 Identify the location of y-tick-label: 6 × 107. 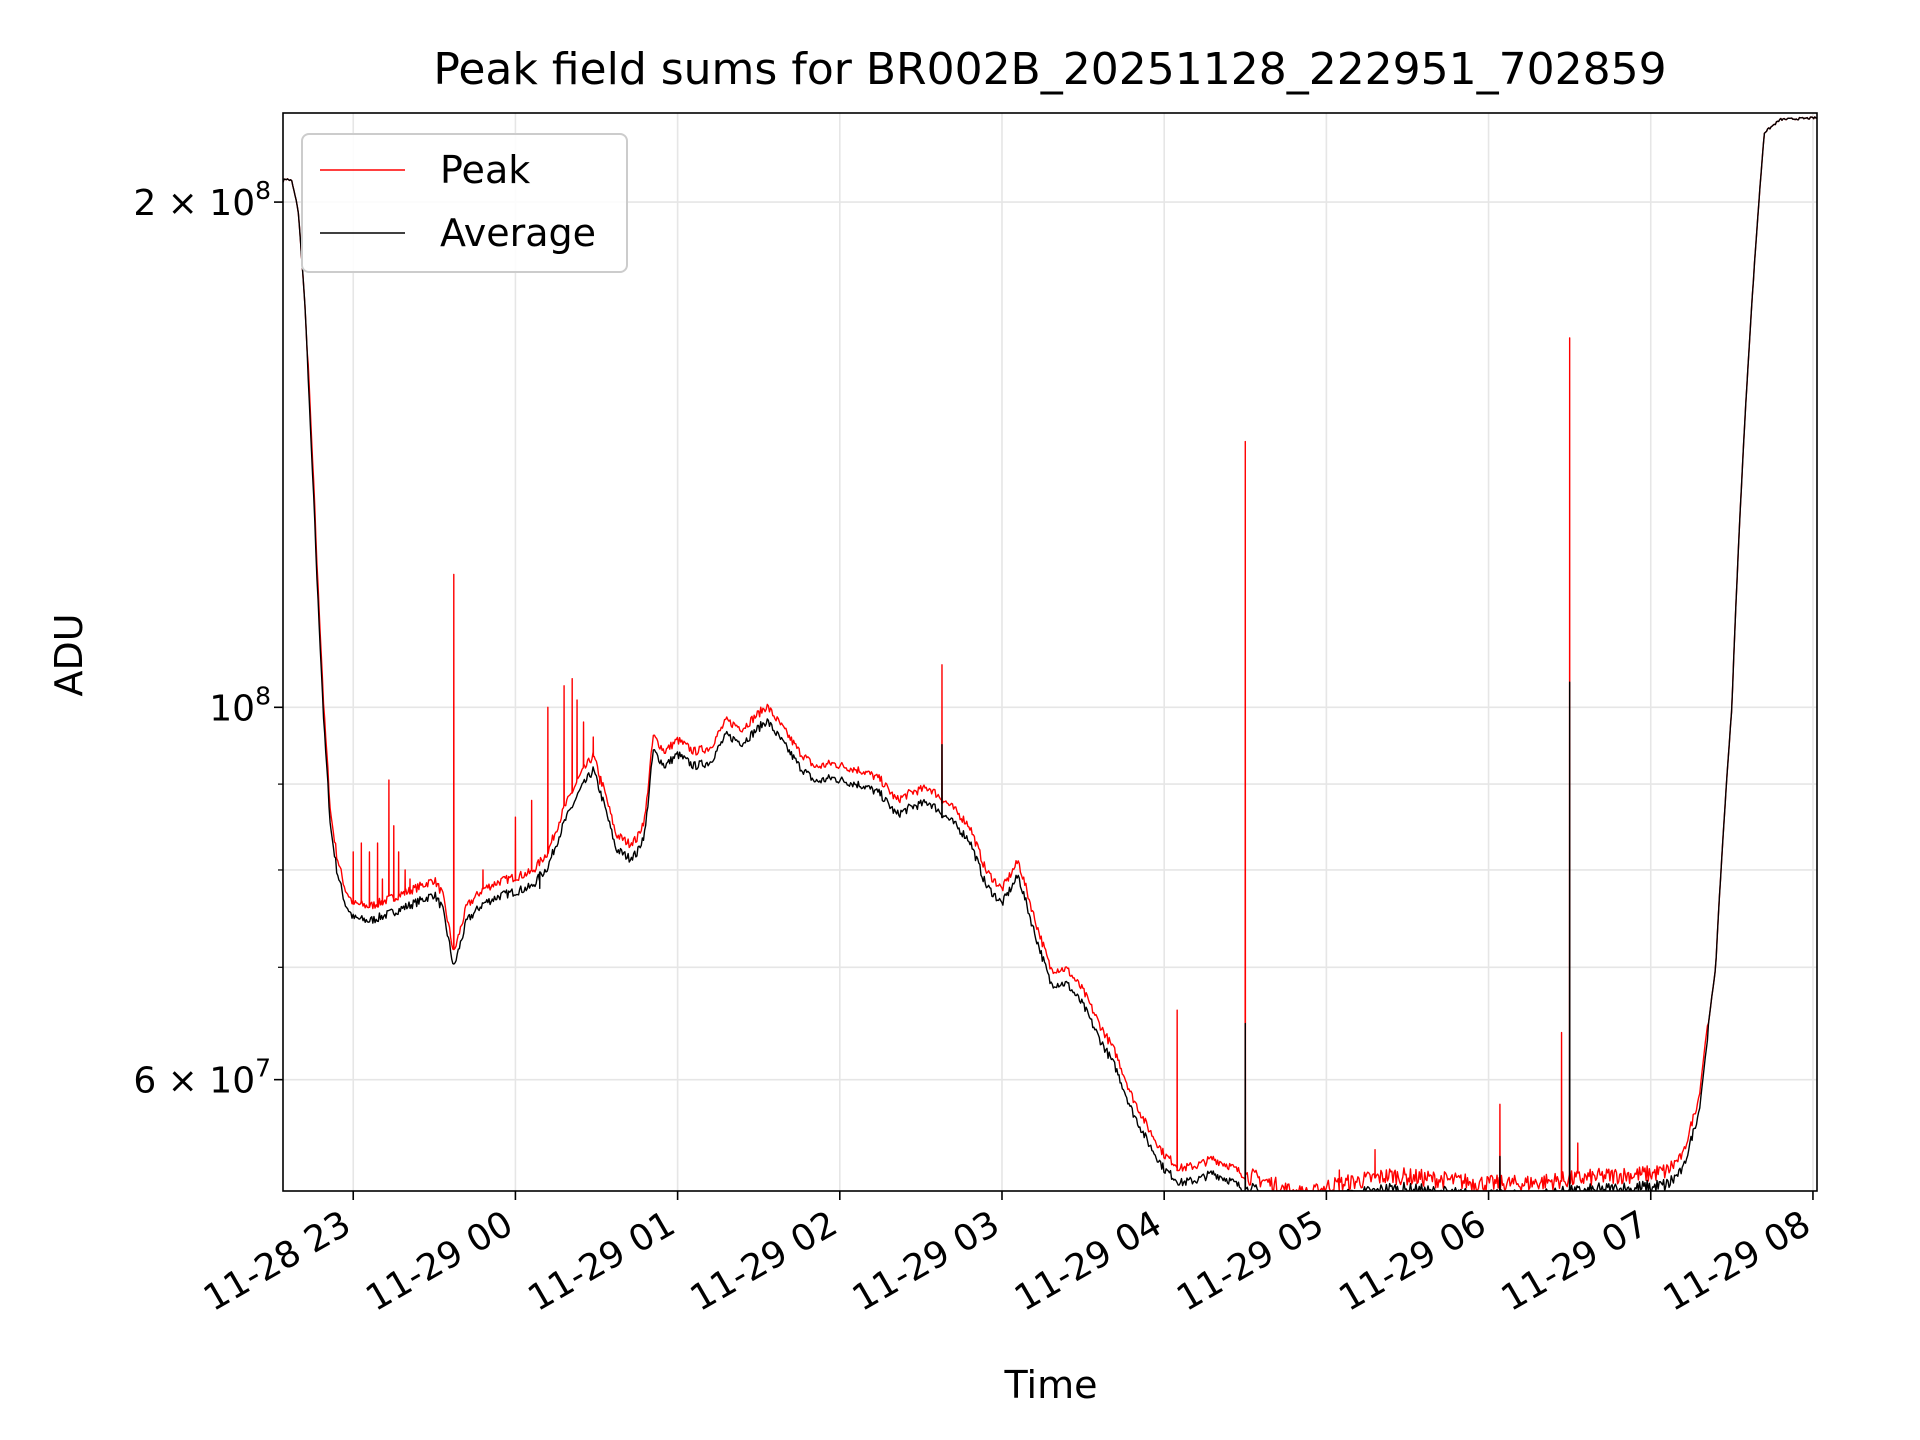
(202, 1078).